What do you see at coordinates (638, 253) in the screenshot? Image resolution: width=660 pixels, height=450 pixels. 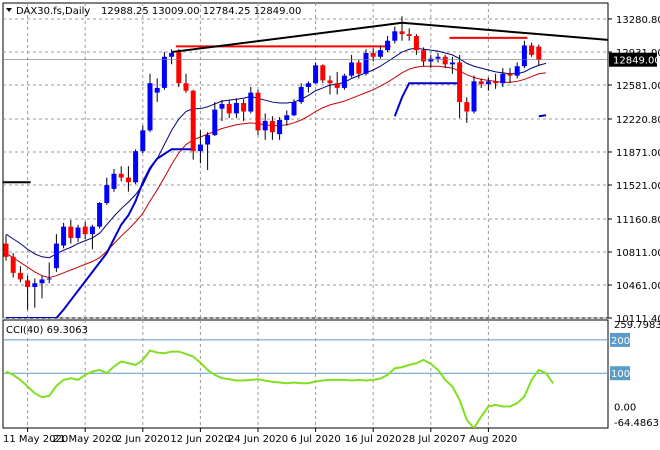 I see `y-tick-label: 10811.00` at bounding box center [638, 253].